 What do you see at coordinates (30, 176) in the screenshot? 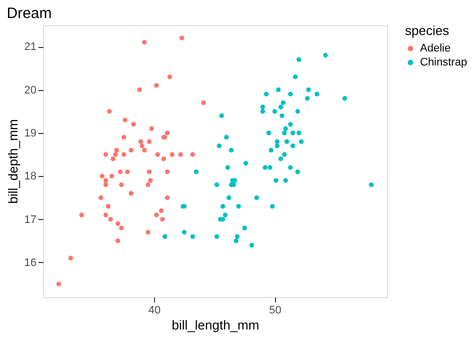
I see `y-tick-label: 18` at bounding box center [30, 176].